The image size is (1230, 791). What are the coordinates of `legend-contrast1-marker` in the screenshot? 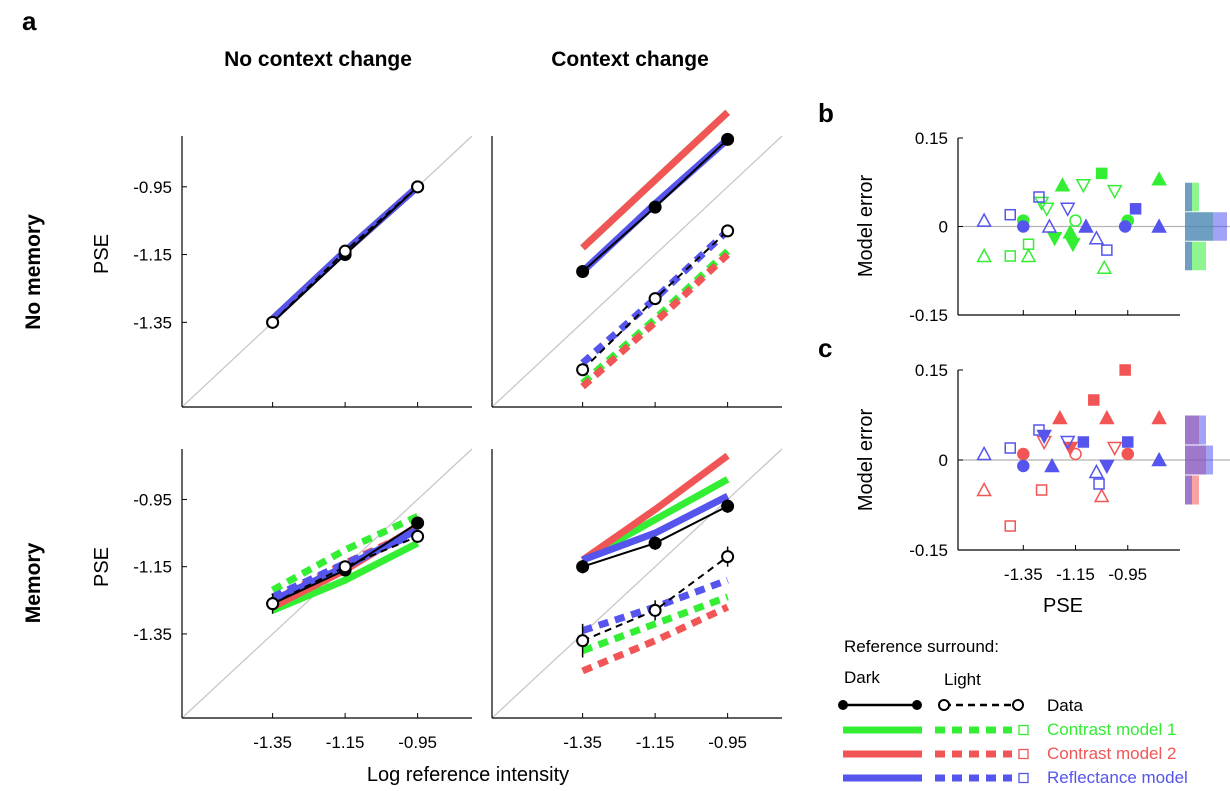 It's located at (1023, 730).